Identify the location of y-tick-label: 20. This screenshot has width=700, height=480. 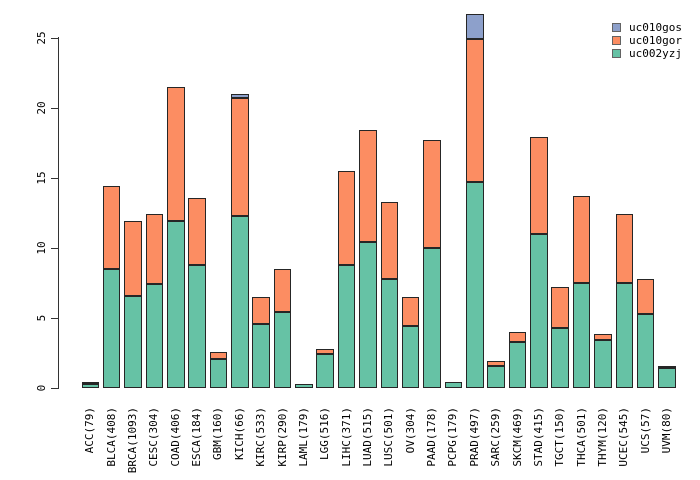
(41, 108).